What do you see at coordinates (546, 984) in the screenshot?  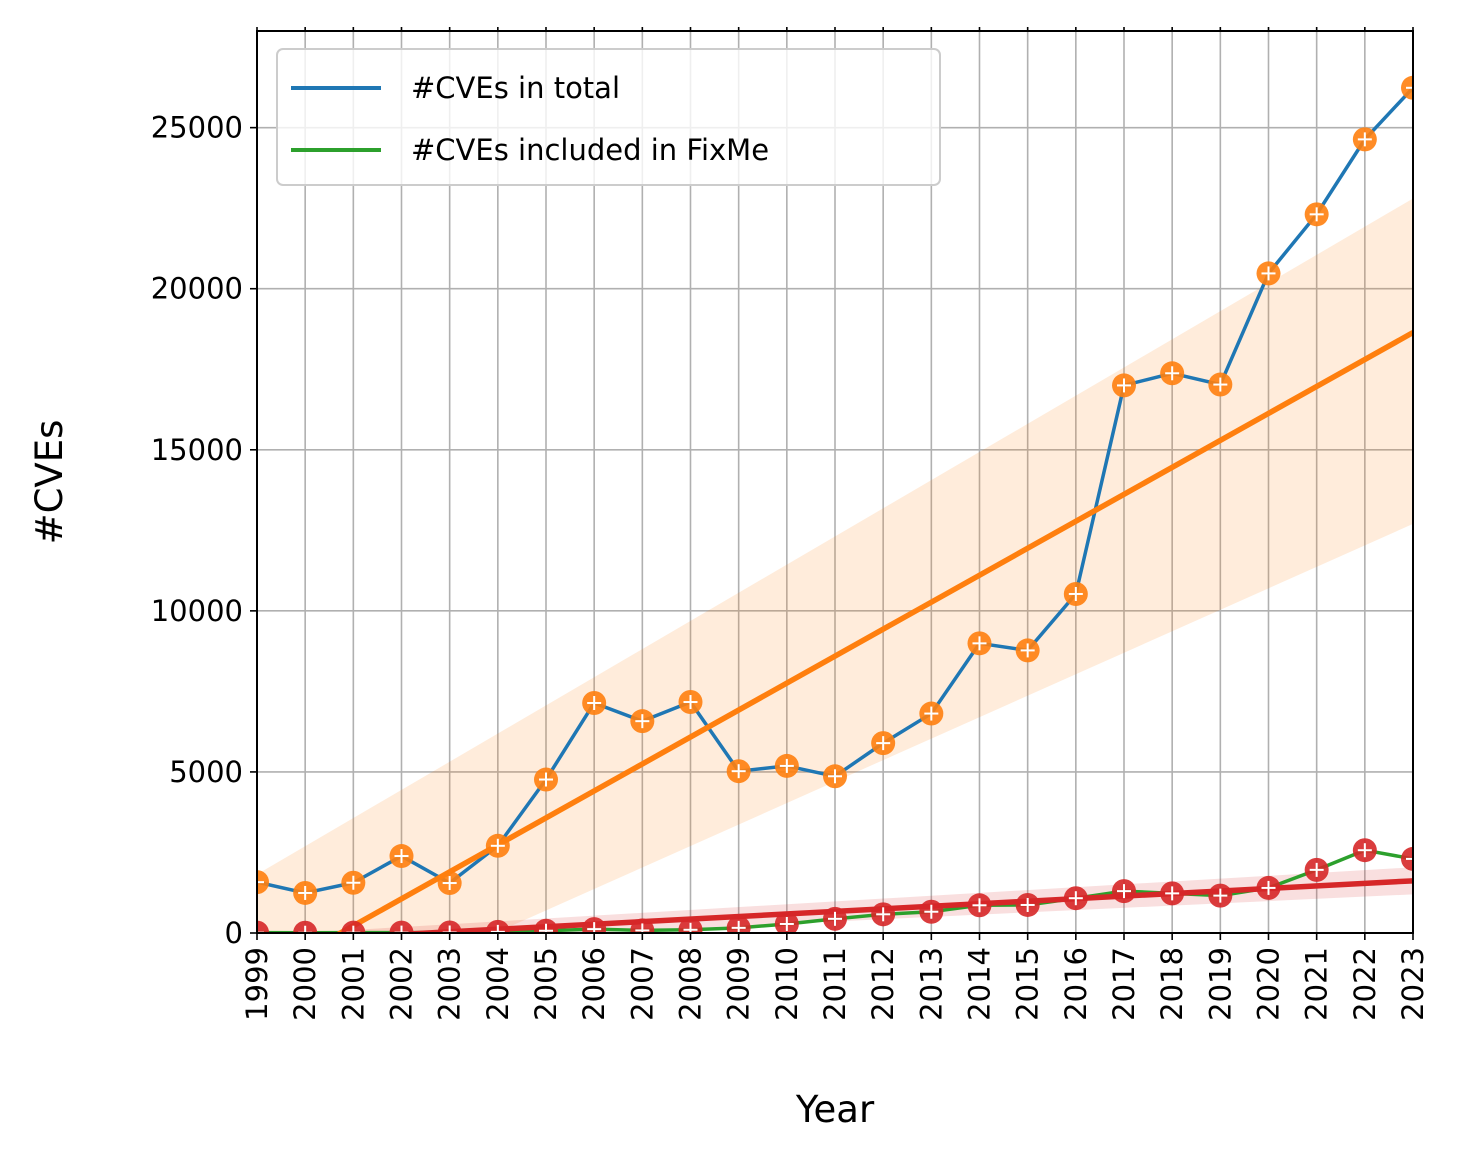 I see `x-tick-label: 2005` at bounding box center [546, 984].